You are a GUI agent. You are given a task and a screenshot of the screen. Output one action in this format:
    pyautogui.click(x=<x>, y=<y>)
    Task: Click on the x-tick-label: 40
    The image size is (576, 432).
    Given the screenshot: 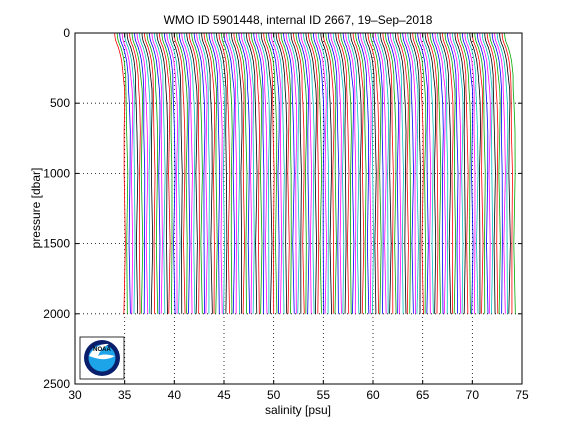 What is the action you would take?
    pyautogui.click(x=175, y=395)
    